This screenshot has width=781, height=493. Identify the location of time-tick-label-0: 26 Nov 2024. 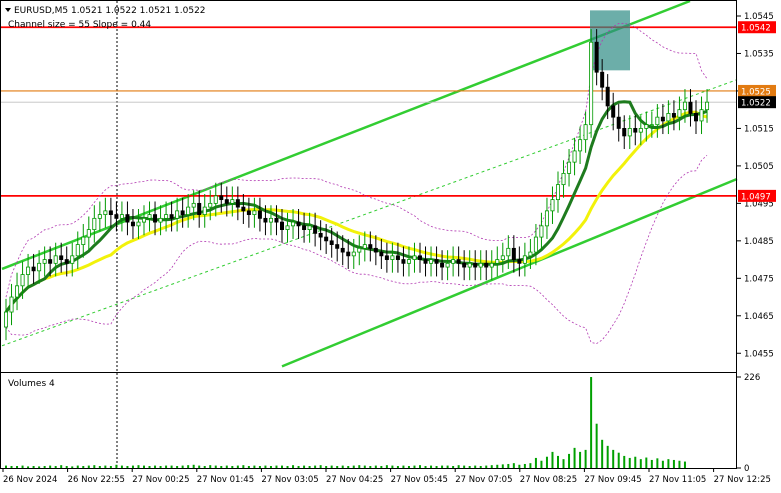
(30, 480).